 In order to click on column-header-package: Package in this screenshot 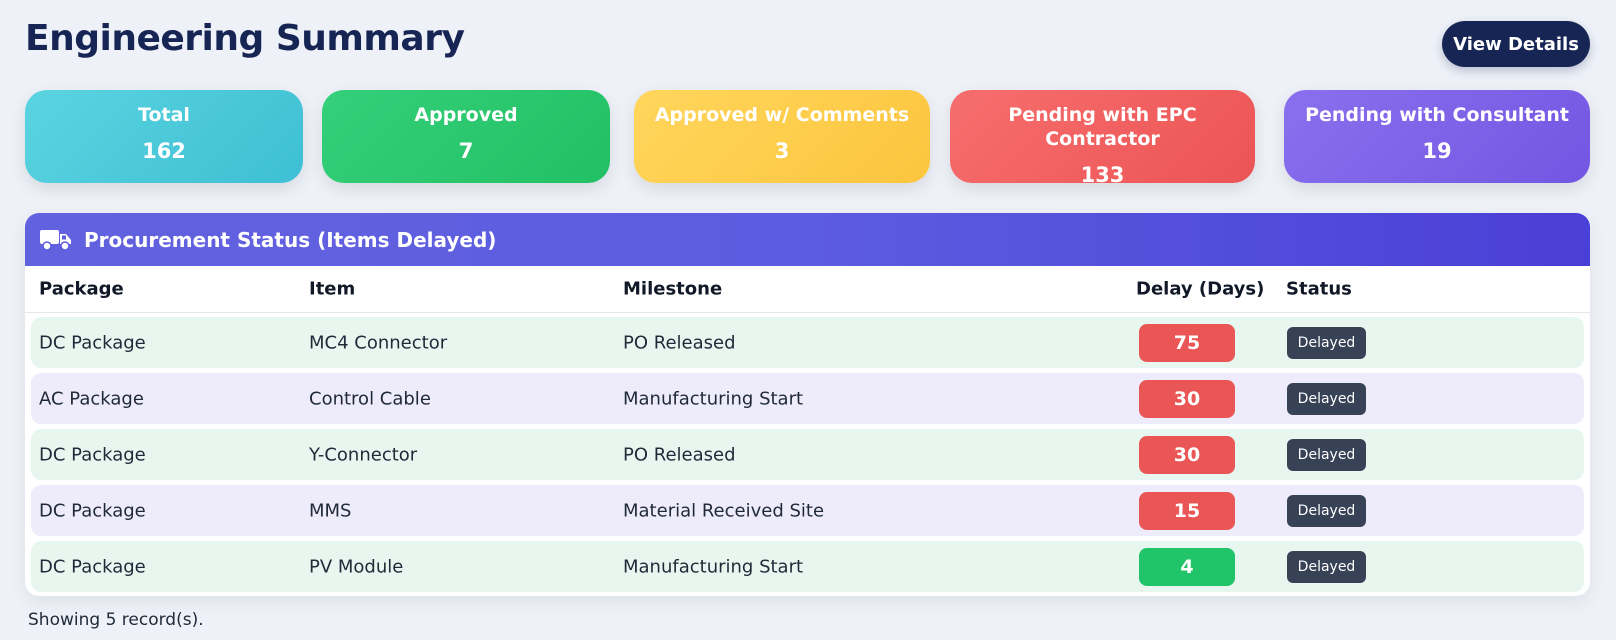, I will do `click(81, 289)`.